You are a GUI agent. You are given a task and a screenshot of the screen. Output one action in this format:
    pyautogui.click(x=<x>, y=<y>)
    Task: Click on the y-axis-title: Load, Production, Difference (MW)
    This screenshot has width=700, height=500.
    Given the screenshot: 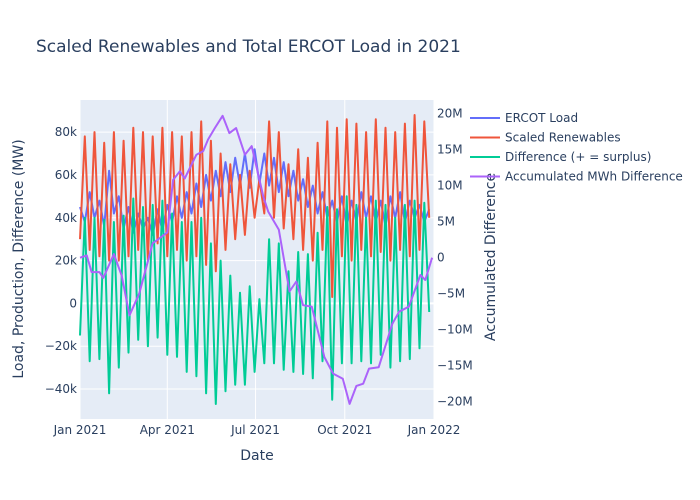 What is the action you would take?
    pyautogui.click(x=19, y=258)
    